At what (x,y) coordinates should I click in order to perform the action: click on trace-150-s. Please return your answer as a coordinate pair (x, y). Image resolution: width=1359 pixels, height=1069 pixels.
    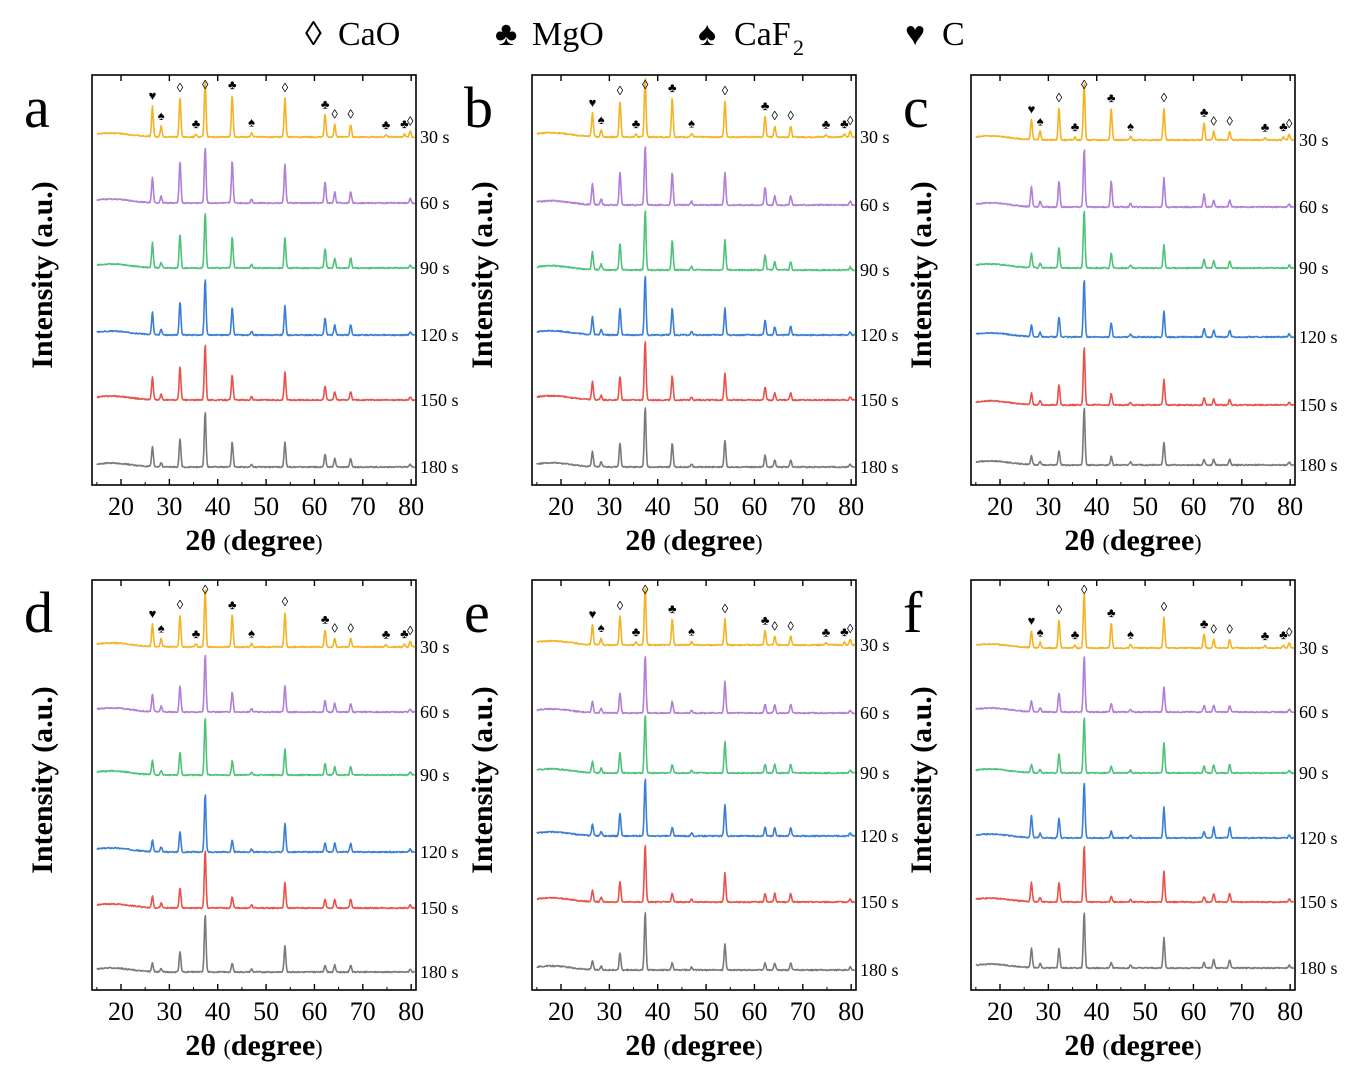
    Looking at the image, I should click on (696, 874).